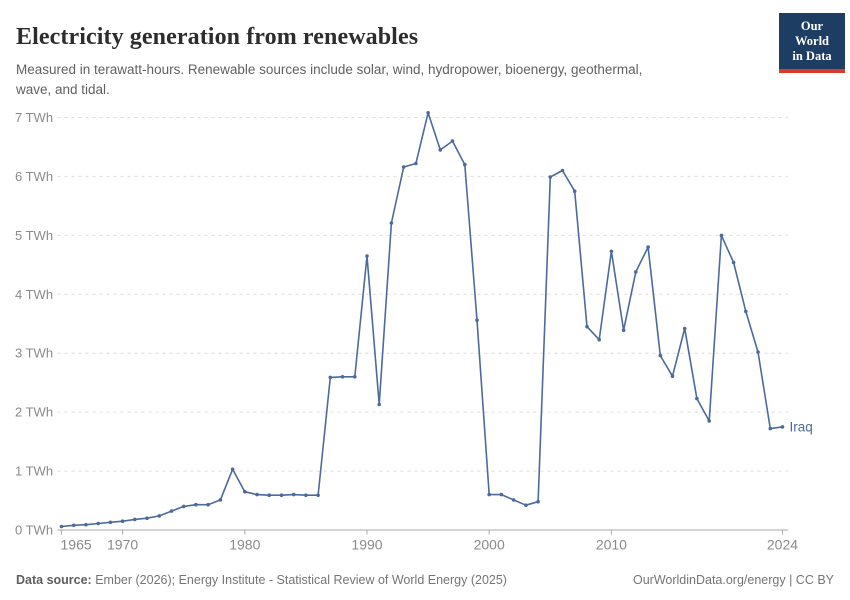 Image resolution: width=850 pixels, height=600 pixels. Describe the element at coordinates (34, 324) in the screenshot. I see `y-axis-labels: 0 TWh 1 TWh 2 TWh 3 TWh 4 TWh 5 TWh 6 TWh 7 TWh` at that location.